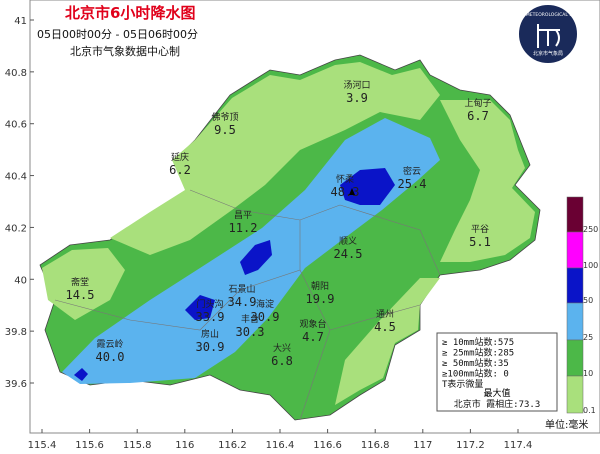 The width and height of the screenshot is (600, 454). Describe the element at coordinates (280, 445) in the screenshot. I see `x-tick-label: 116.4` at that location.